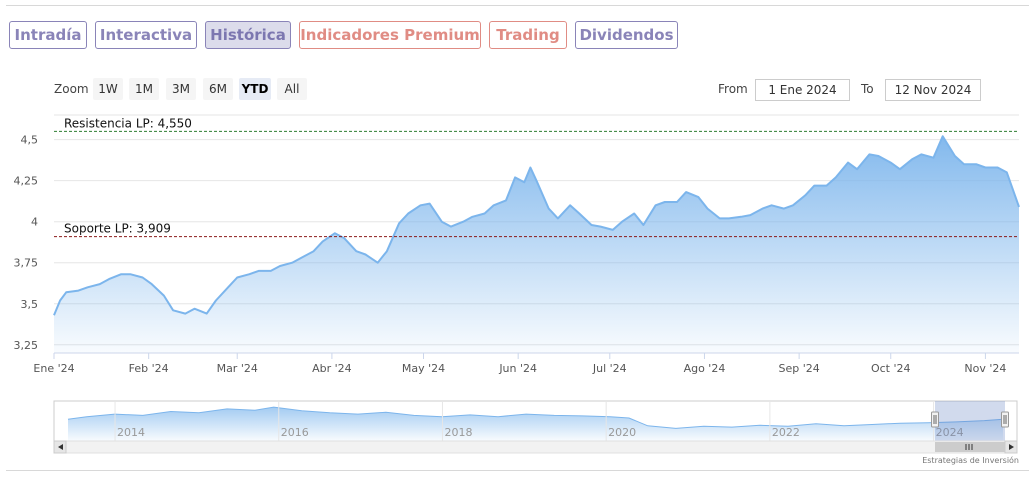 This screenshot has width=1035, height=478. What do you see at coordinates (985, 368) in the screenshot?
I see `x-tick-label: Nov '24` at bounding box center [985, 368].